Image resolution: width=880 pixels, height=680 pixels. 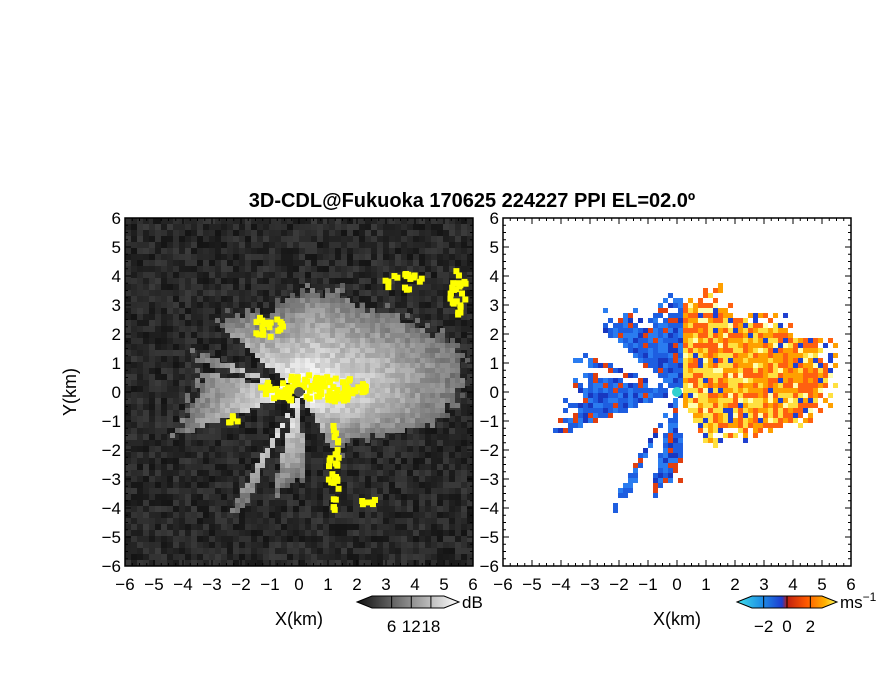 What do you see at coordinates (70, 392) in the screenshot?
I see `reflectivity-ylabel: Y(km)` at bounding box center [70, 392].